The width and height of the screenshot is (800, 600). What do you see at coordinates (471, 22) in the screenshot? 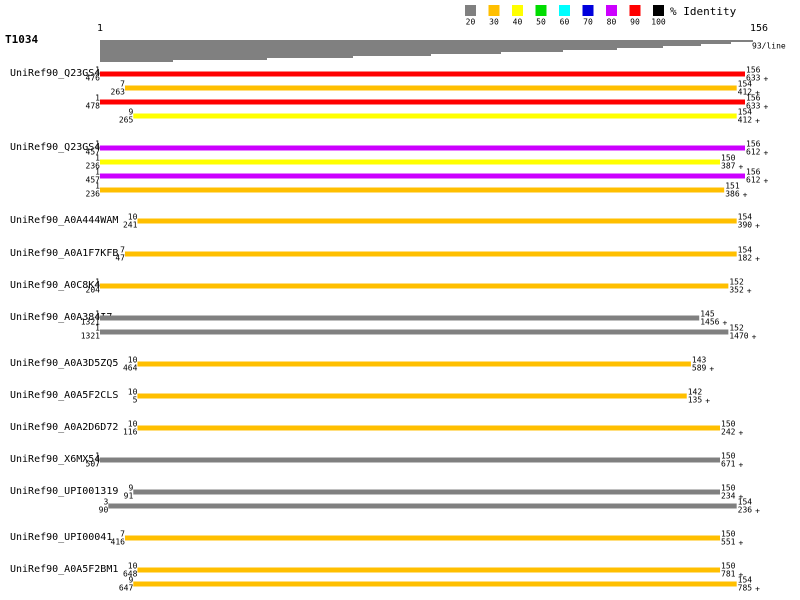
I see `legend-label: 20` at bounding box center [471, 22].